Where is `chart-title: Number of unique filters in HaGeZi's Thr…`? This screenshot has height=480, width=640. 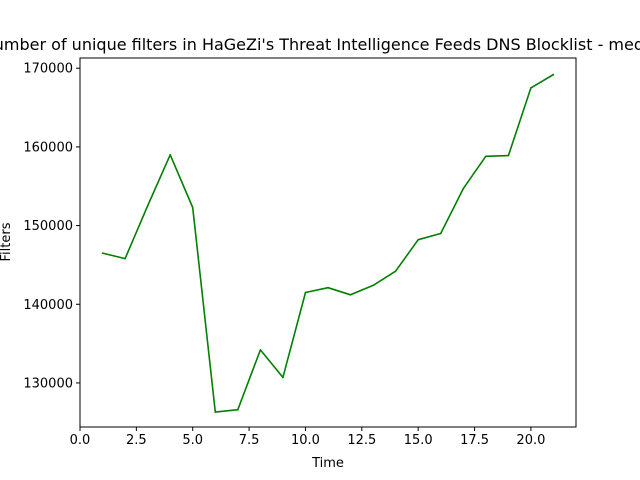 chart-title: Number of unique filters in HaGeZi's Thr… is located at coordinates (320, 44).